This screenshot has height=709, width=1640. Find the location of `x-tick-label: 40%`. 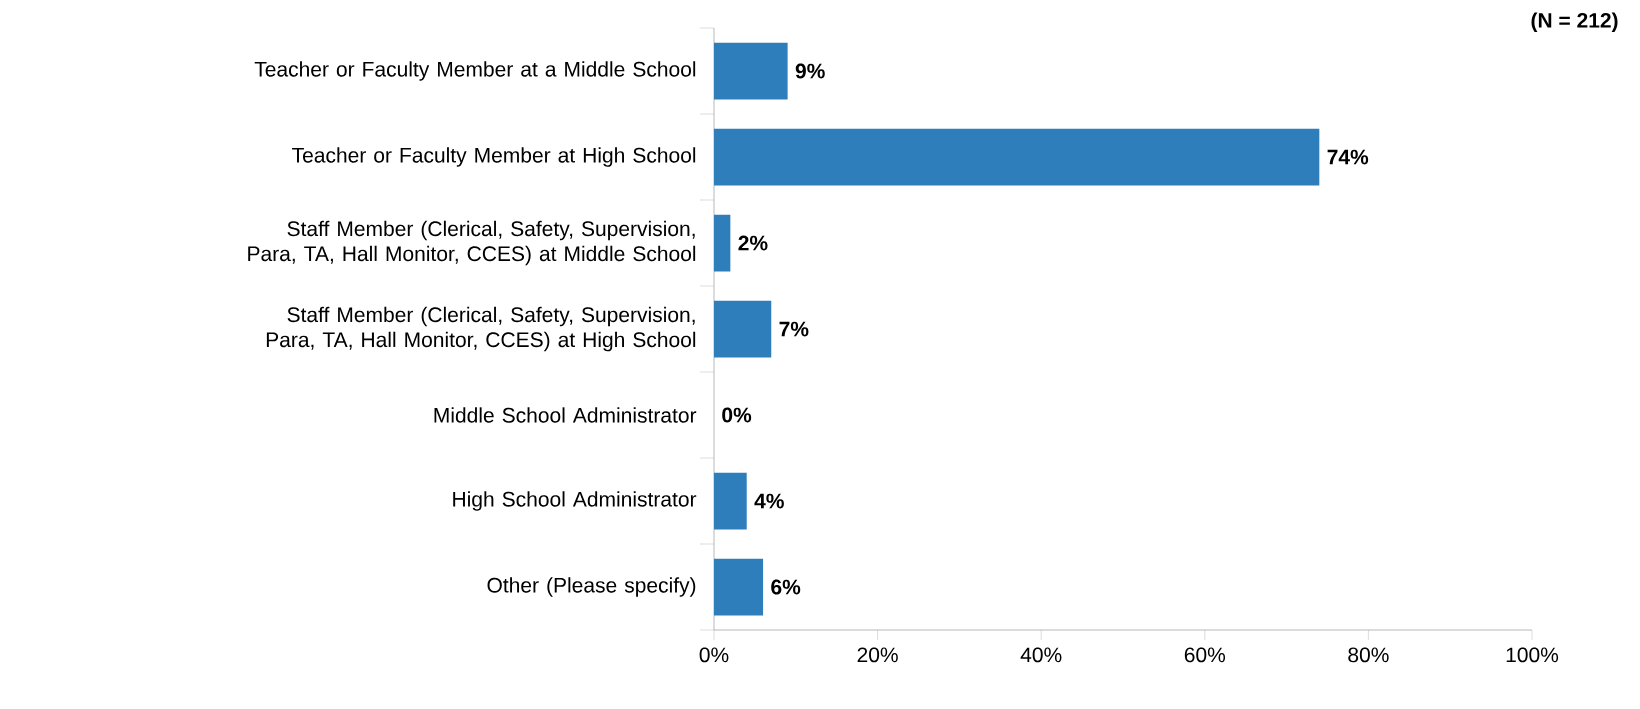

x-tick-label: 40% is located at coordinates (1041, 655).